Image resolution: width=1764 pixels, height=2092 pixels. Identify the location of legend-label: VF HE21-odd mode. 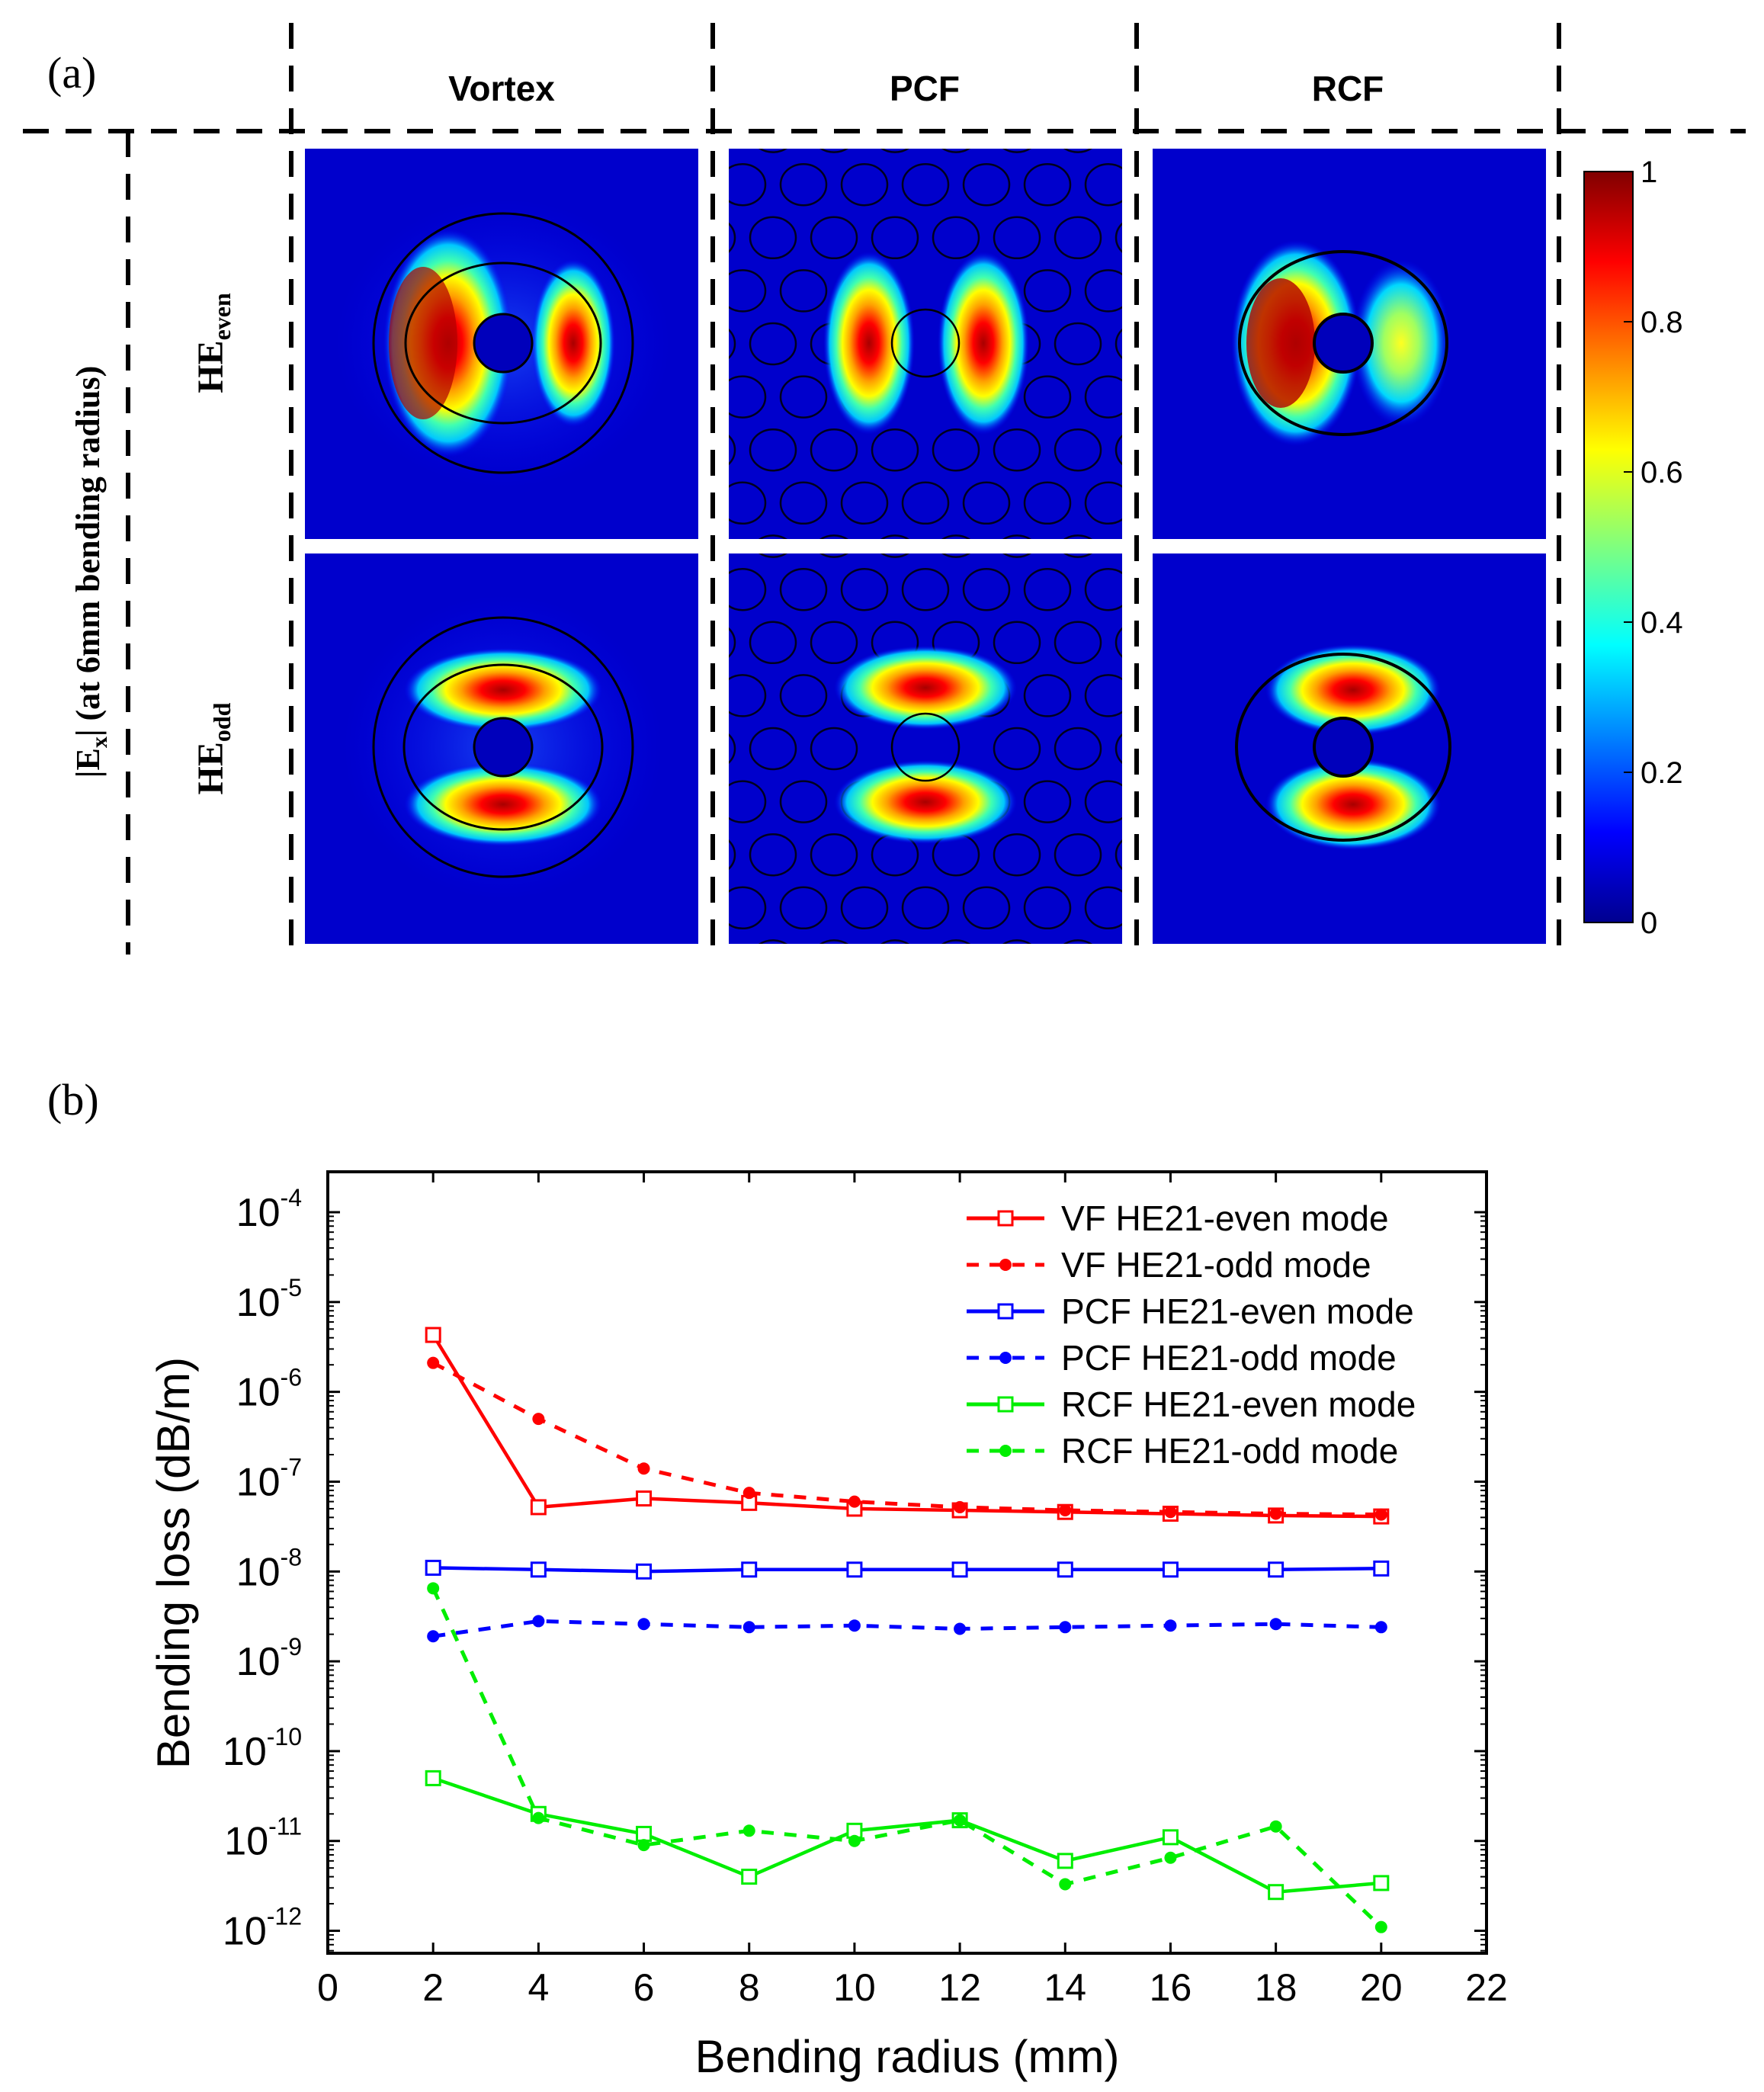
(1216, 1265).